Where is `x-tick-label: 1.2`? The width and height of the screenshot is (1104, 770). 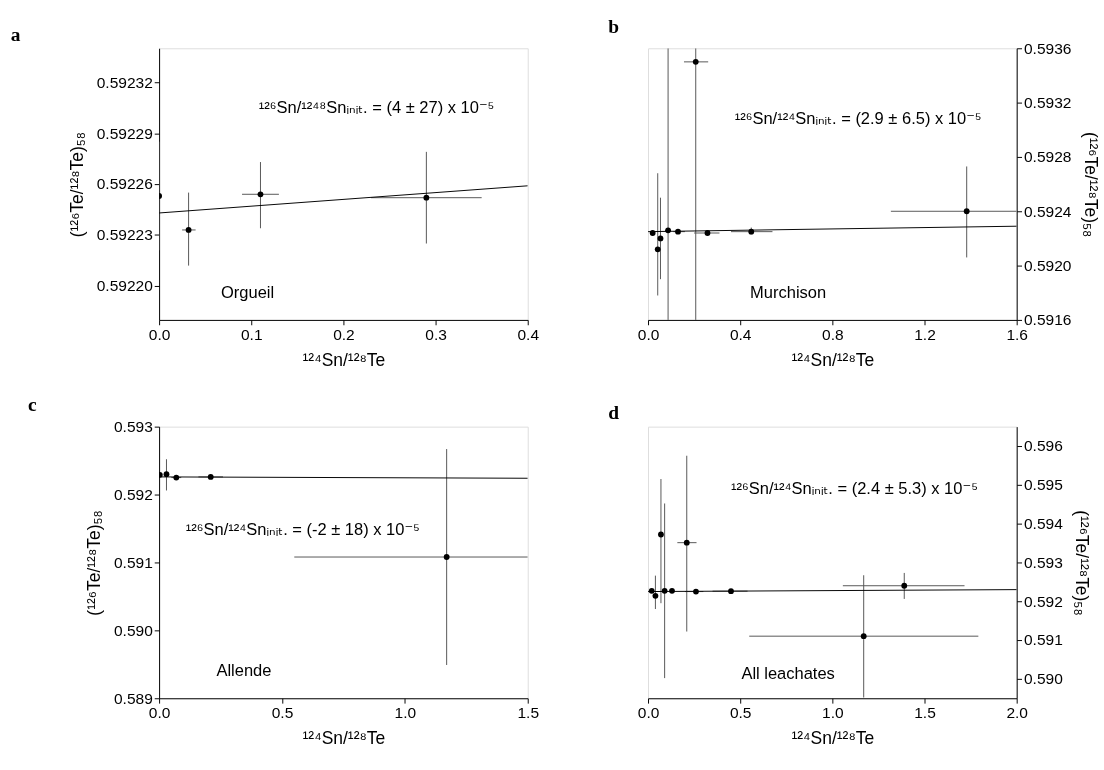
x-tick-label: 1.2 is located at coordinates (925, 334).